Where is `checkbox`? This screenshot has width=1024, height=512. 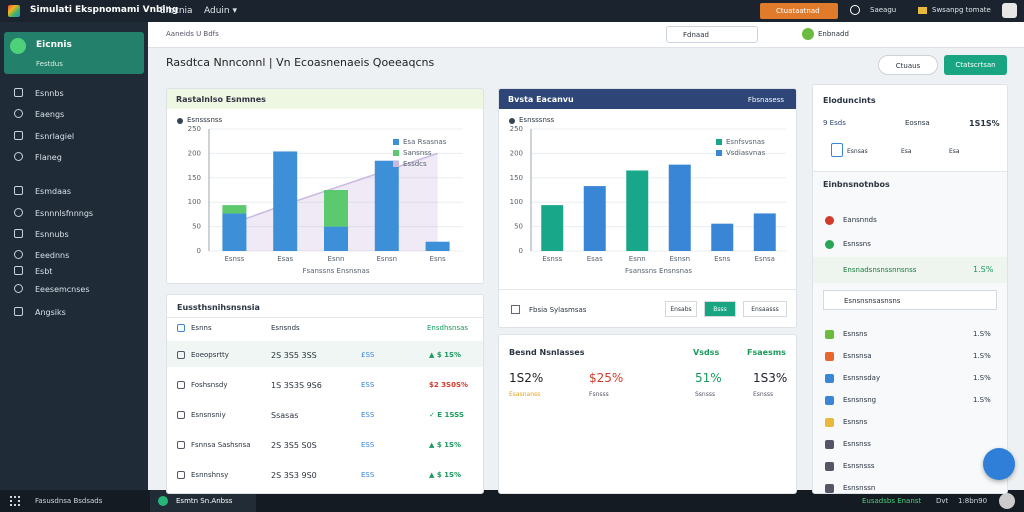 checkbox is located at coordinates (181, 385).